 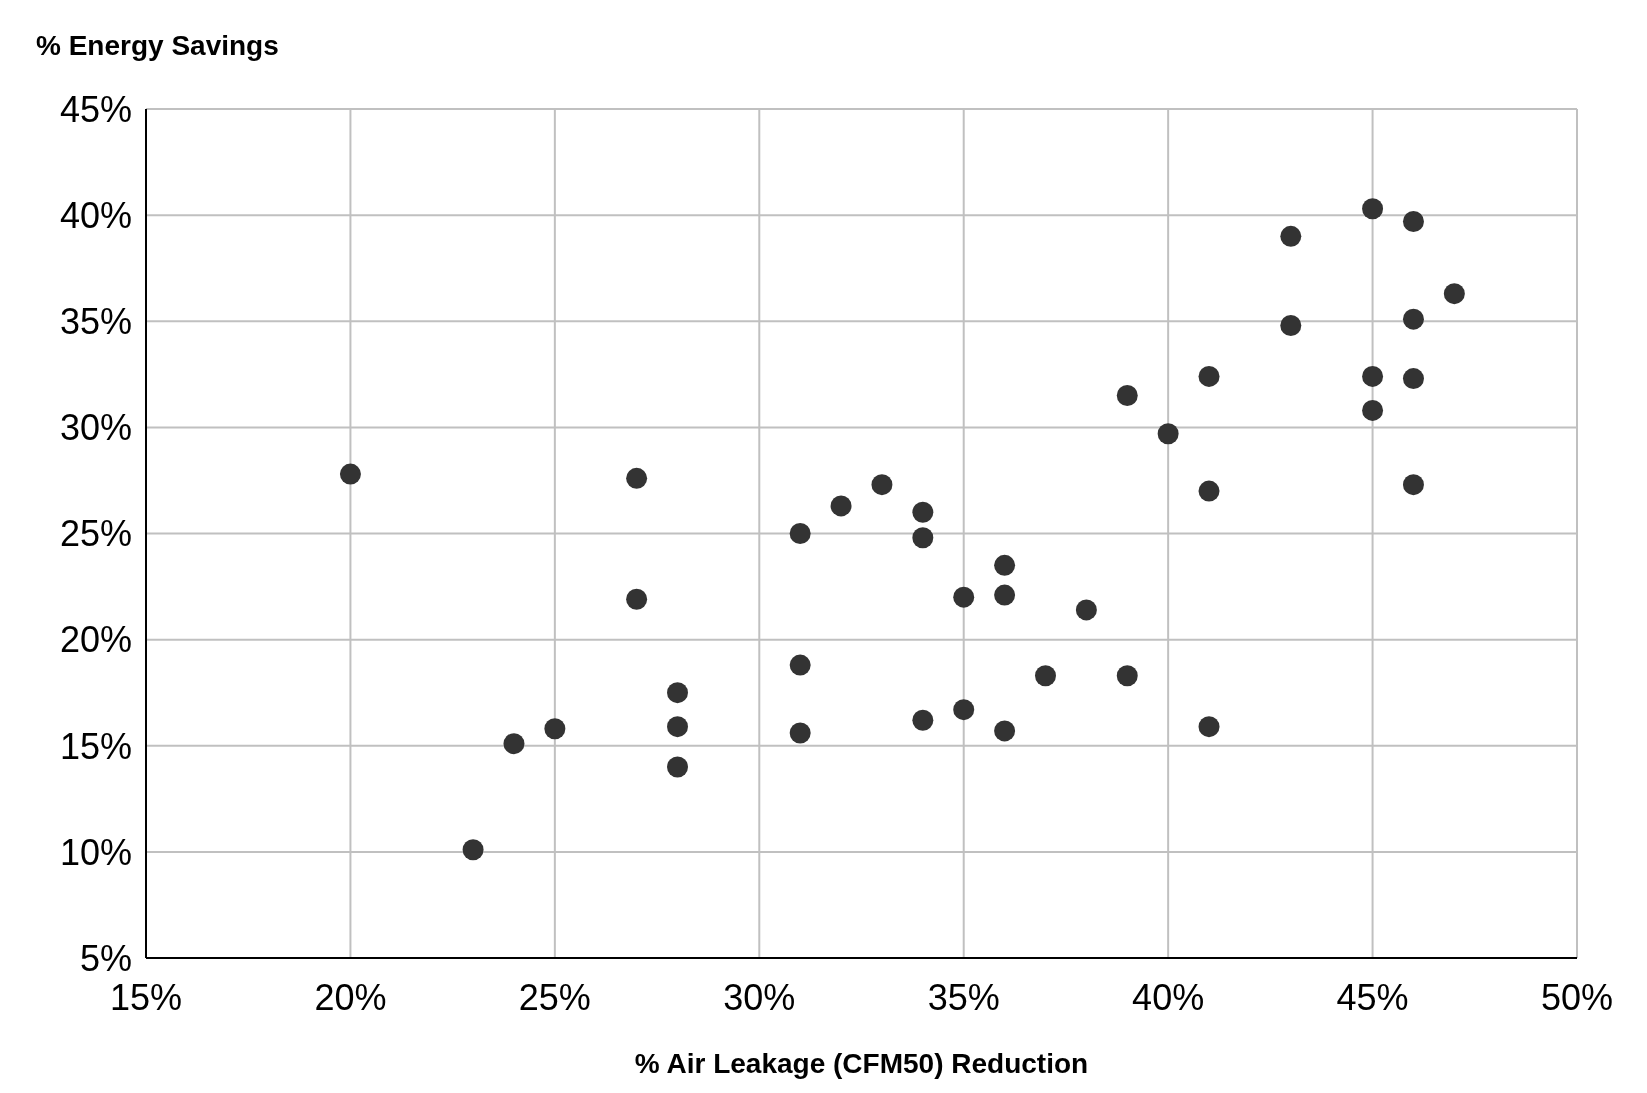 I want to click on x-tick-label: 20%, so click(x=350, y=997).